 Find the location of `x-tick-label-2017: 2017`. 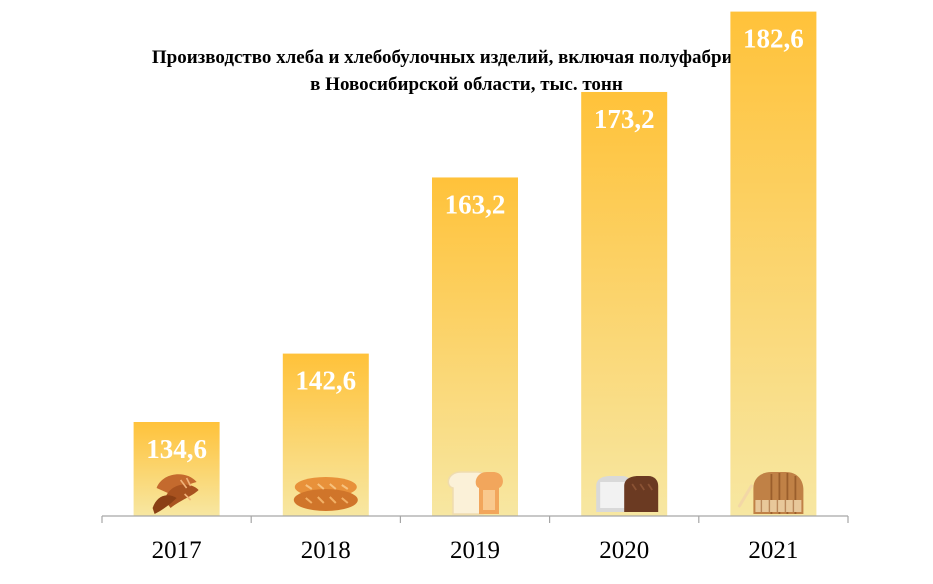

x-tick-label-2017: 2017 is located at coordinates (177, 550).